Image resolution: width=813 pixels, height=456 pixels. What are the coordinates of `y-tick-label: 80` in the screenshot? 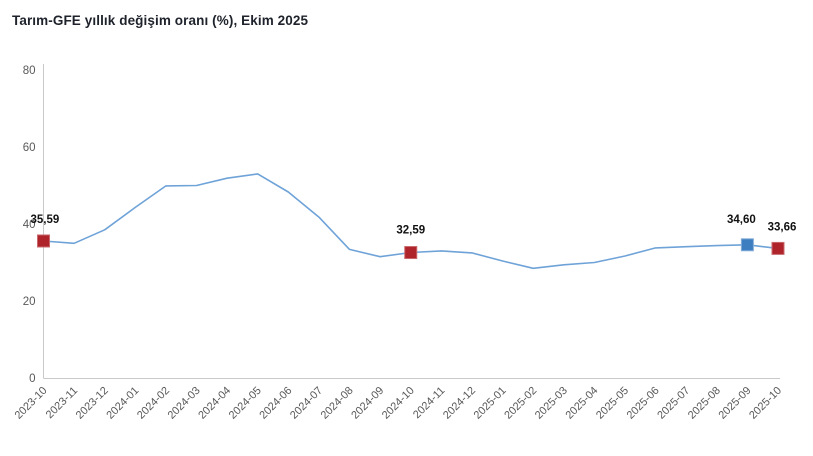 It's located at (29, 71).